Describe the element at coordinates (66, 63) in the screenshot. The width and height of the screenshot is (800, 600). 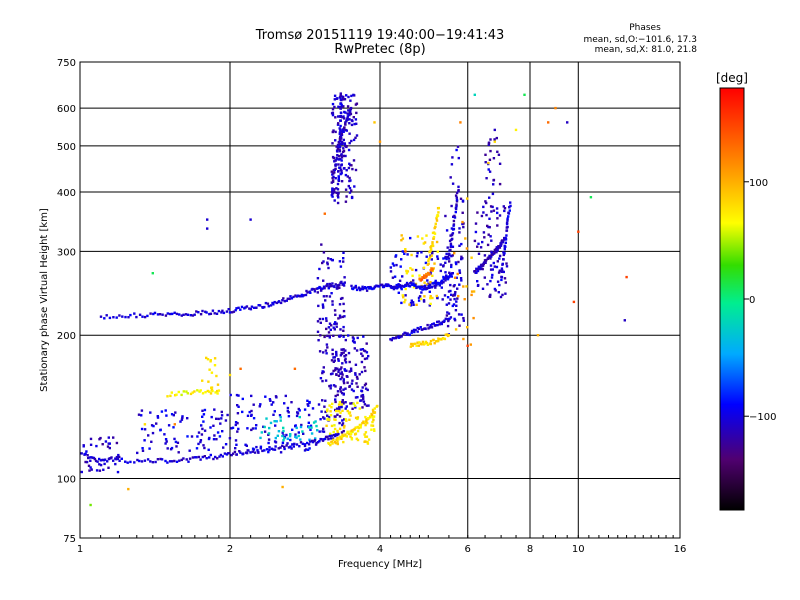
I see `y-tick-label: 750` at that location.